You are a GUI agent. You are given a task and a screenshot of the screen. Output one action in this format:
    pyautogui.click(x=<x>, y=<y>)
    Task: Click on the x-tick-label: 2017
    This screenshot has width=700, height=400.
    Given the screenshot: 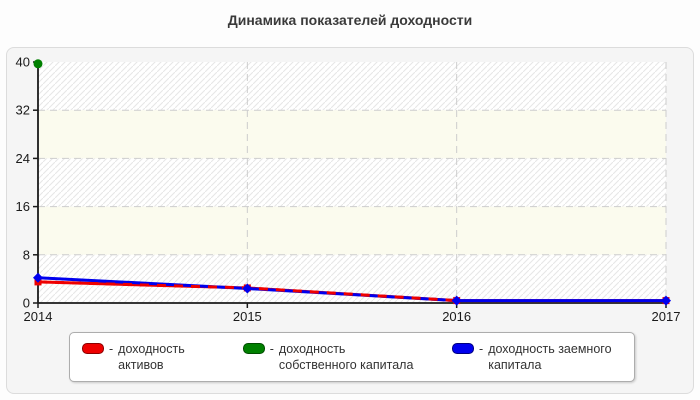 What is the action you would take?
    pyautogui.click(x=666, y=316)
    